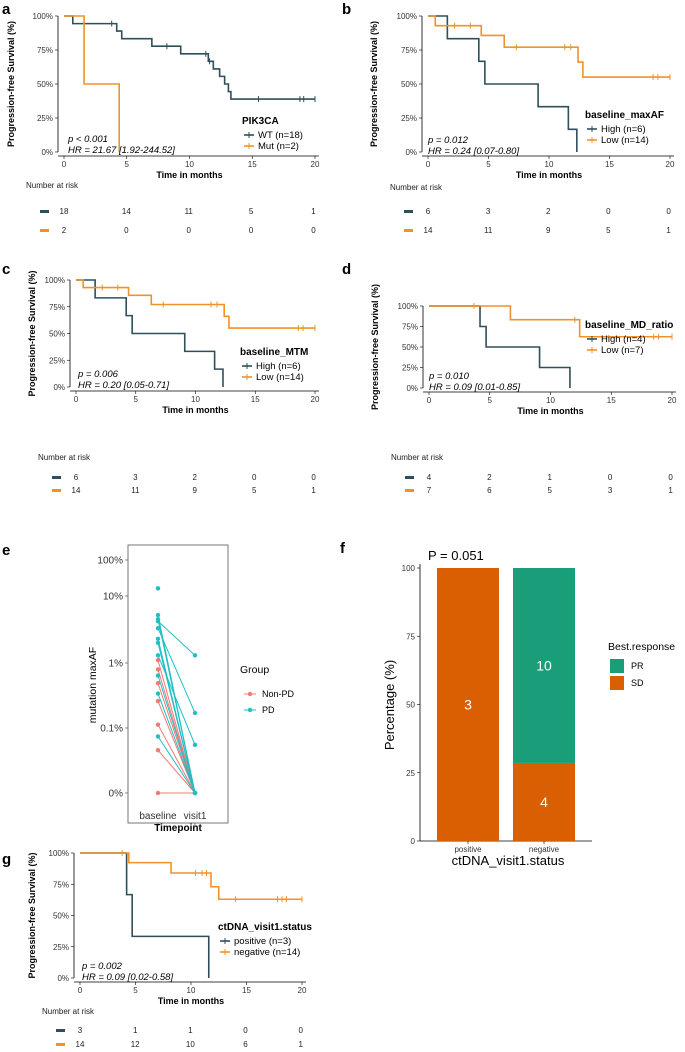  I want to click on p-value: p = 0.012, so click(448, 140).